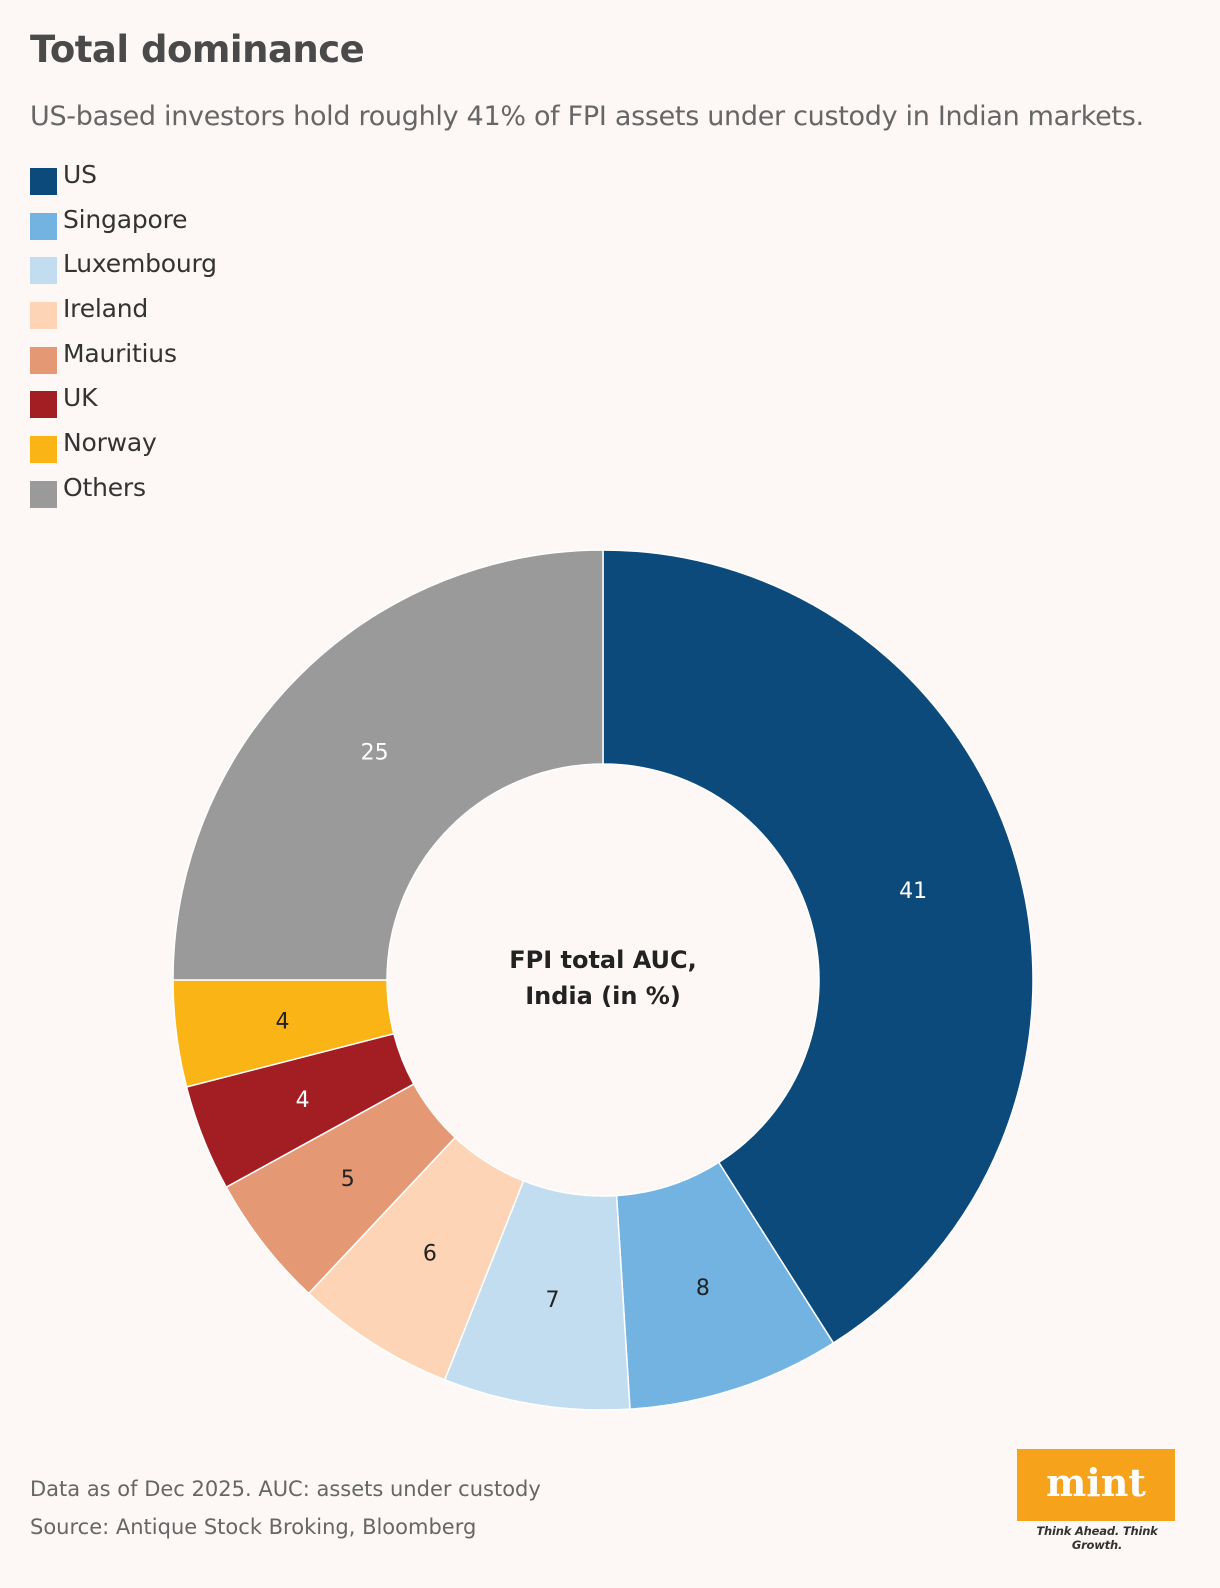 The width and height of the screenshot is (1220, 1588). Describe the element at coordinates (1096, 1485) in the screenshot. I see `mint-logo: mint` at that location.